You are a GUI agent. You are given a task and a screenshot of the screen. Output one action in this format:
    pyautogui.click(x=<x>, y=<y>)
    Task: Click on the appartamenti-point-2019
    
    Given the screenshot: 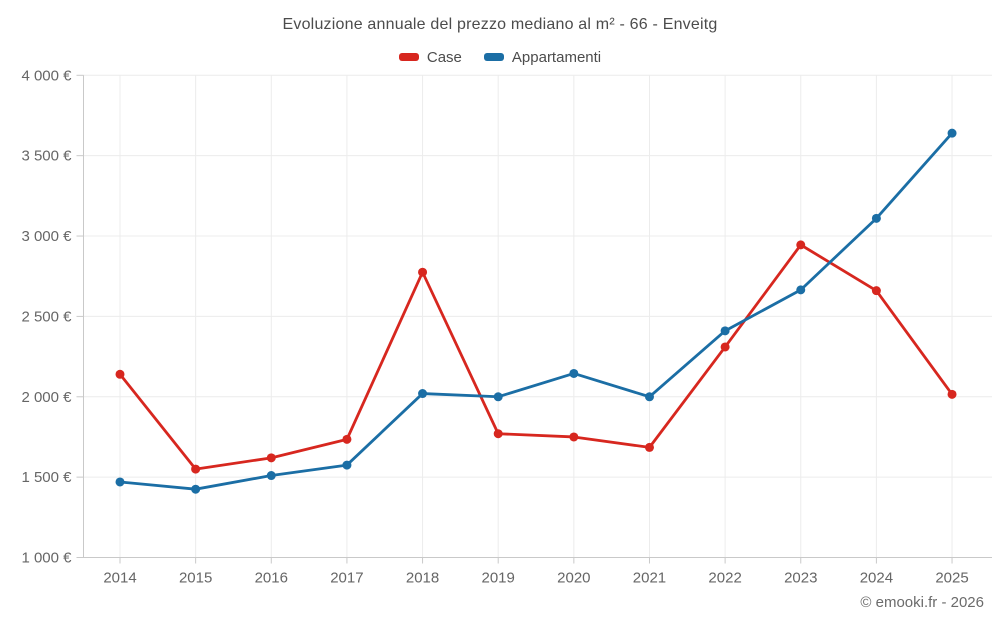 What is the action you would take?
    pyautogui.click(x=498, y=397)
    